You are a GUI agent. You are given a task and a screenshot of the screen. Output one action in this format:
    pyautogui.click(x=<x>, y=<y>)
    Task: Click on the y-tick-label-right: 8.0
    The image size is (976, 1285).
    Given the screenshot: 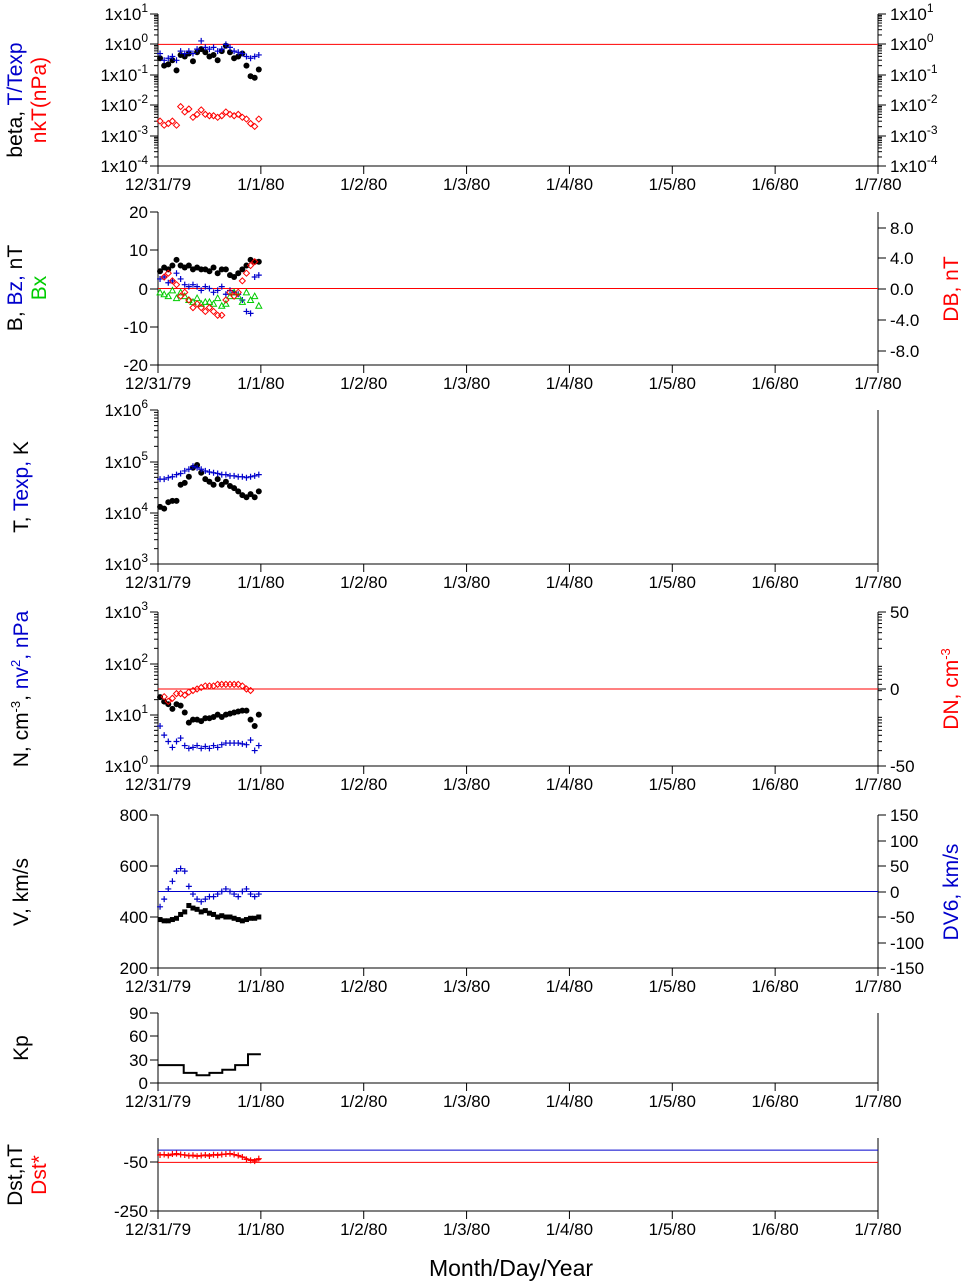 What is the action you would take?
    pyautogui.click(x=902, y=228)
    